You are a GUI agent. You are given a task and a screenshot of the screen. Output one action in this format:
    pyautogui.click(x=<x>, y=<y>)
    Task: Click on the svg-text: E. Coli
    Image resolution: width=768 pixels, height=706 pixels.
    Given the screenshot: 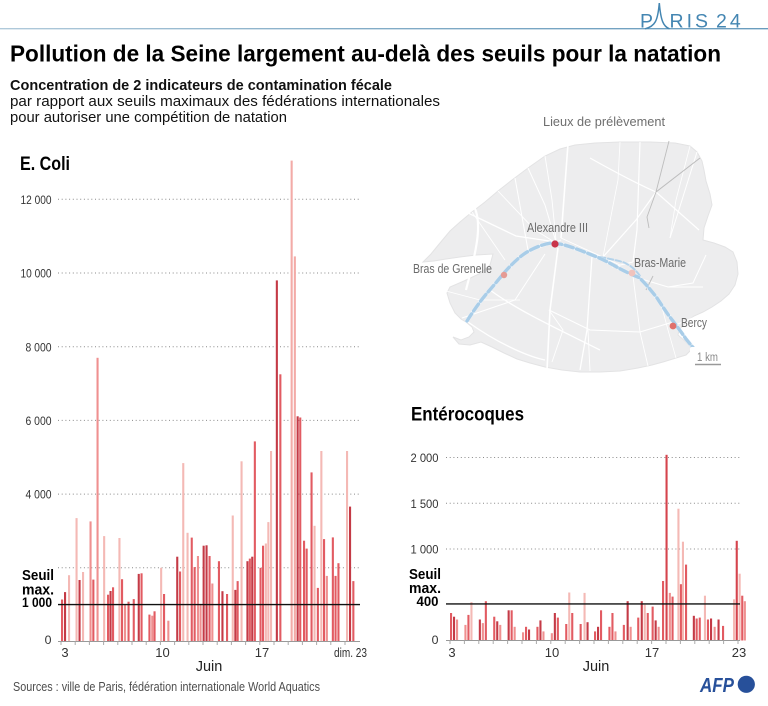 What is the action you would take?
    pyautogui.click(x=45, y=164)
    